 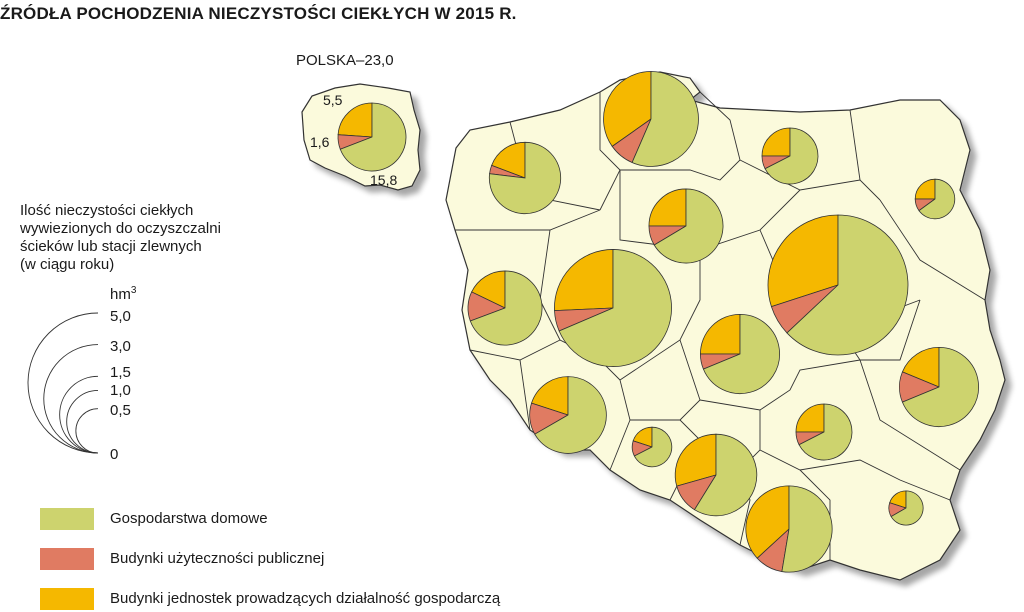 I want to click on scale-unit-exponent: 3, so click(x=133, y=290).